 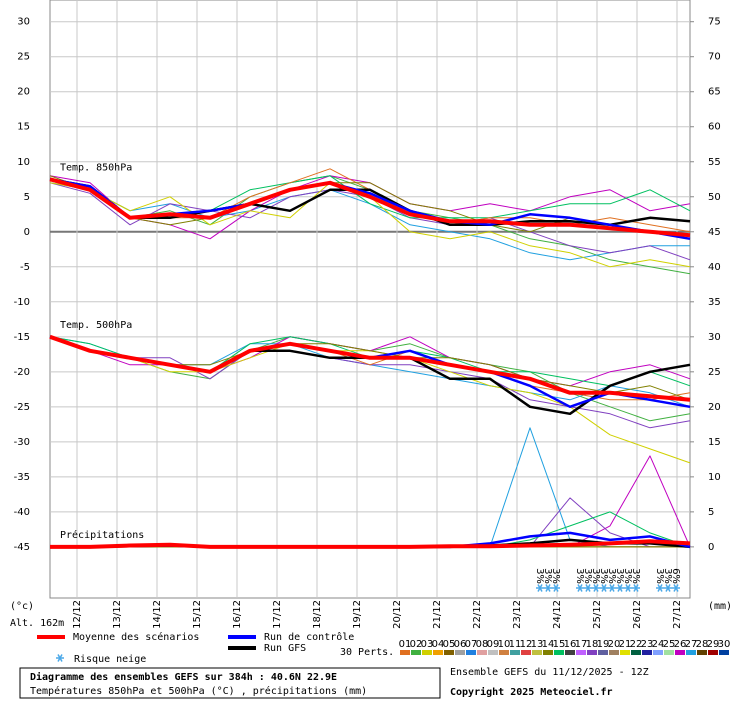 What do you see at coordinates (713, 644) in the screenshot?
I see `pert-legend-label: 29` at bounding box center [713, 644].